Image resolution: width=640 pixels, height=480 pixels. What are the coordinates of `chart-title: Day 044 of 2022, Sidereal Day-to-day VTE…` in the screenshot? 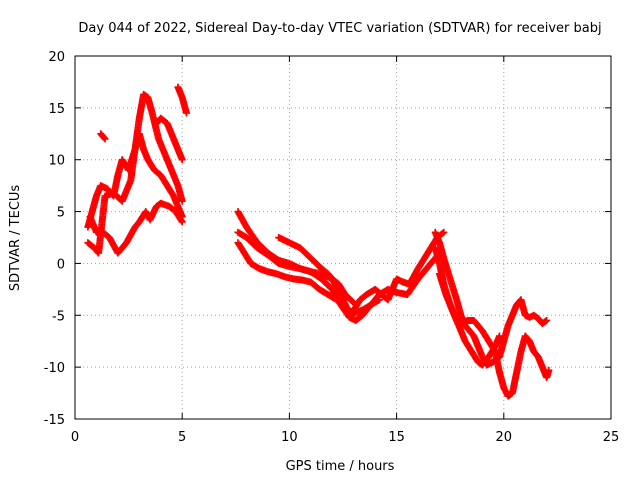 It's located at (339, 28).